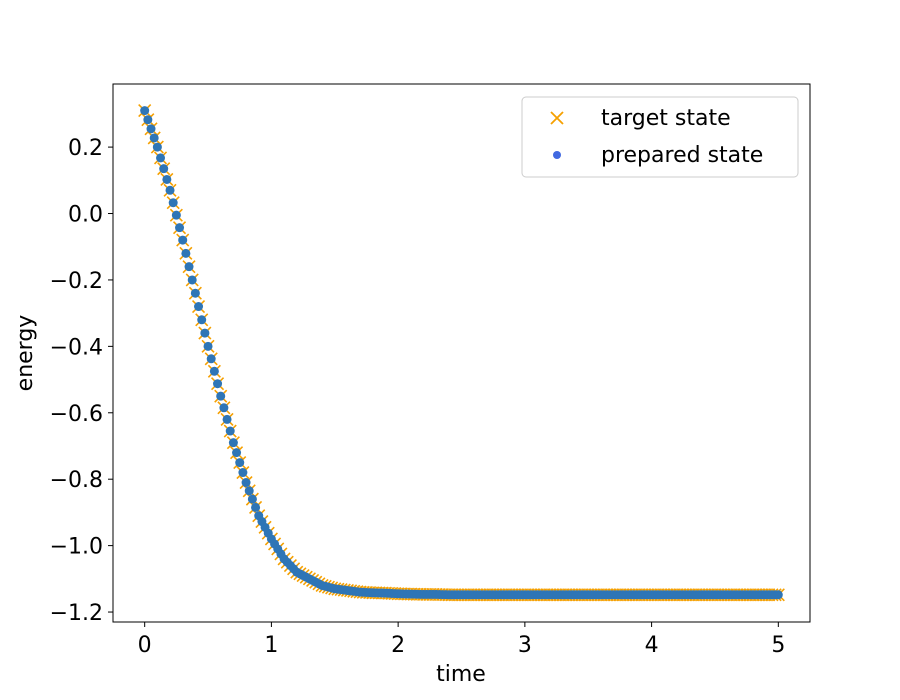 The height and width of the screenshot is (700, 900). Describe the element at coordinates (76, 613) in the screenshot. I see `y-tick-label: −1.2` at that location.